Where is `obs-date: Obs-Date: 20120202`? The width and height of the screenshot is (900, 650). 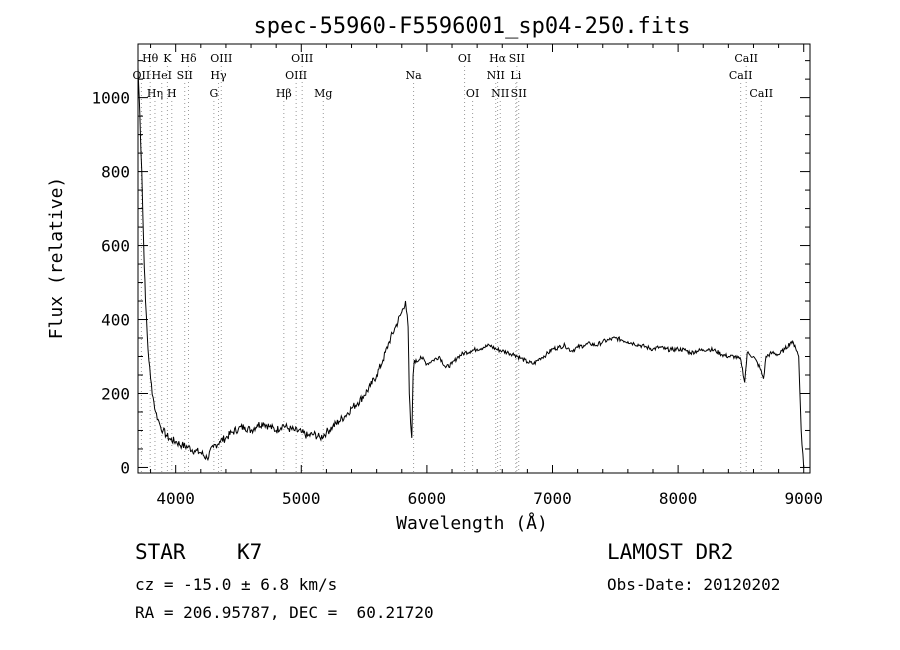
obs-date: Obs-Date: 20120202 is located at coordinates (694, 584).